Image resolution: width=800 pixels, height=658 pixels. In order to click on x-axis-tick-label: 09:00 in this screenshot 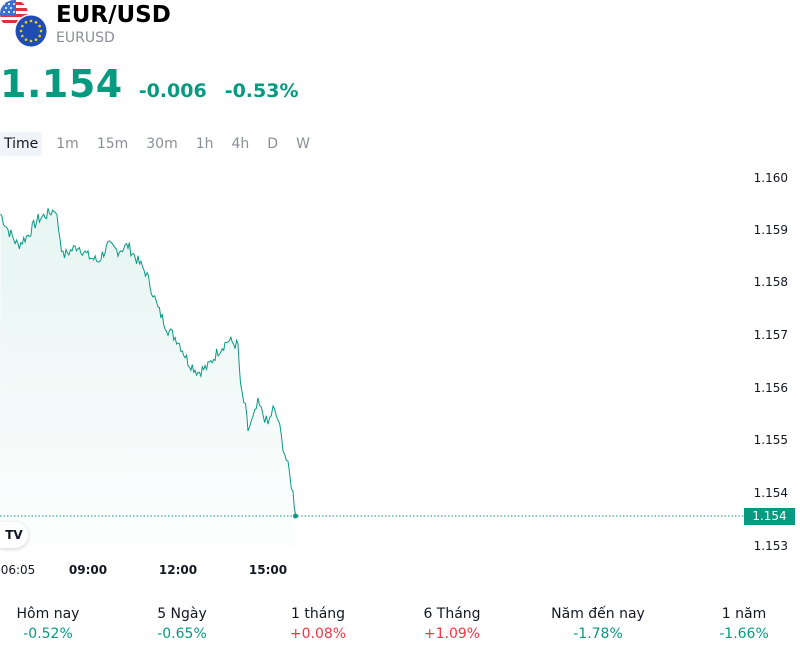, I will do `click(88, 570)`.